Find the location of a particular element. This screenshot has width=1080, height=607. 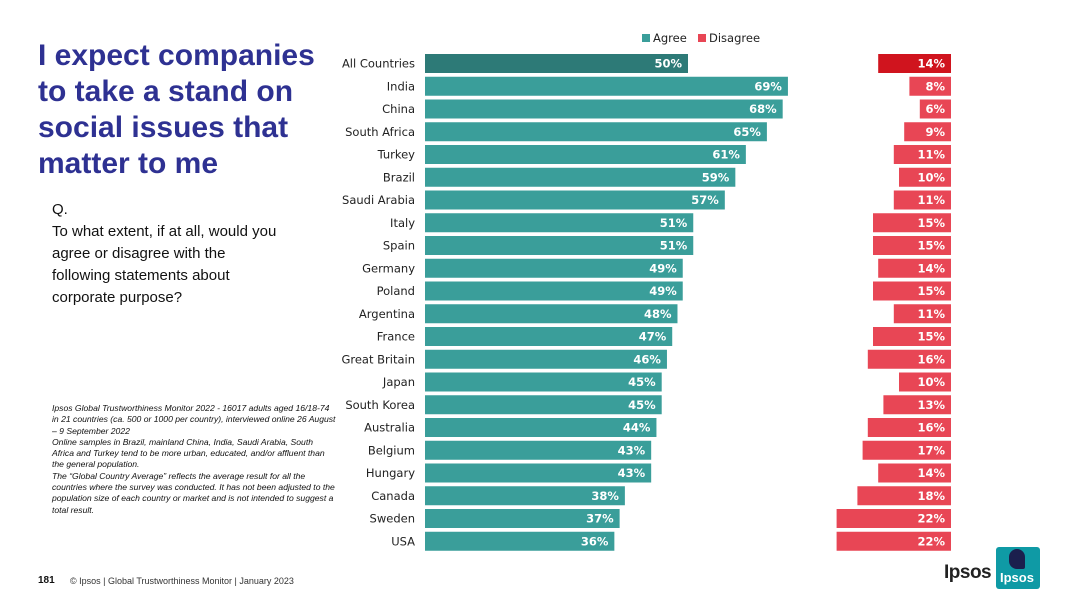

disagree-bar-sweden is located at coordinates (893, 518).